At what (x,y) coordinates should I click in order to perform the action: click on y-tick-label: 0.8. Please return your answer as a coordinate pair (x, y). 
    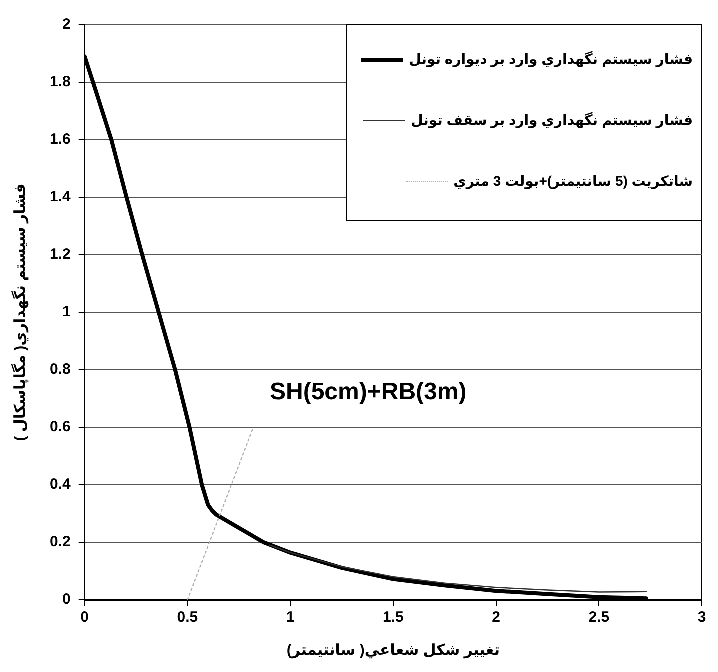
    Looking at the image, I should click on (60, 369).